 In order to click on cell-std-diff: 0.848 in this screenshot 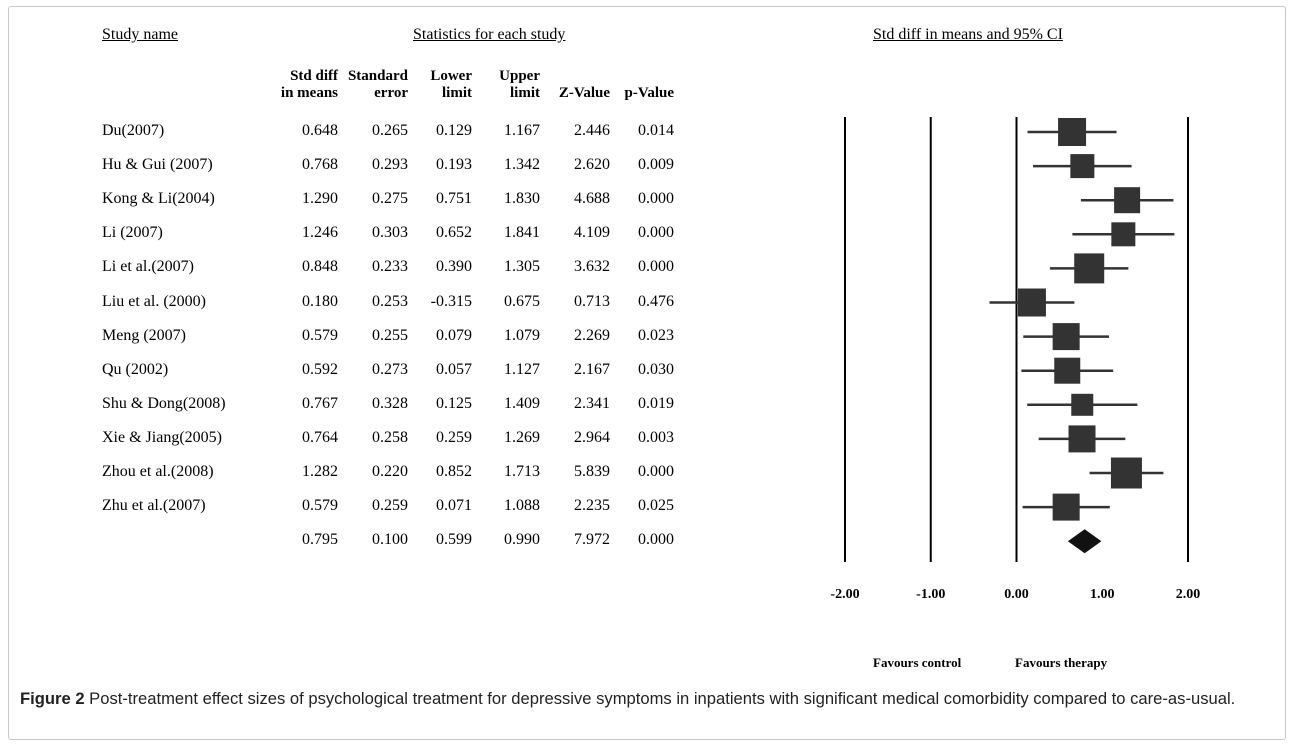, I will do `click(320, 267)`.